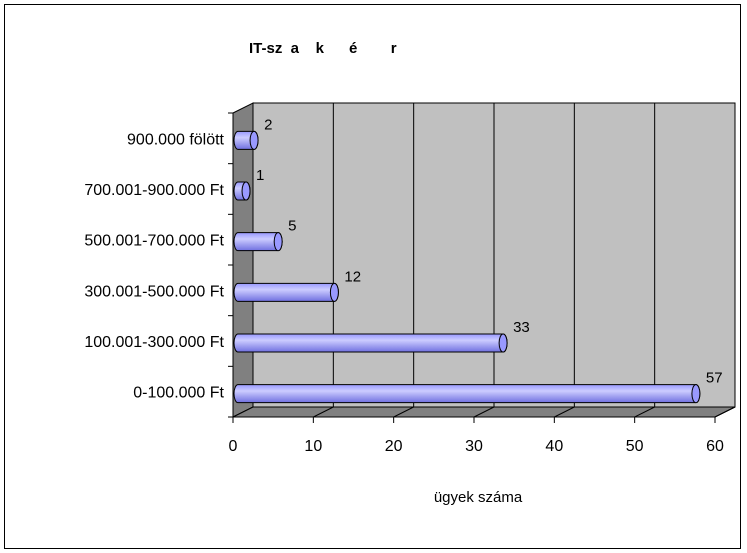 This screenshot has height=553, width=747. I want to click on x-tick-label: 0, so click(233, 446).